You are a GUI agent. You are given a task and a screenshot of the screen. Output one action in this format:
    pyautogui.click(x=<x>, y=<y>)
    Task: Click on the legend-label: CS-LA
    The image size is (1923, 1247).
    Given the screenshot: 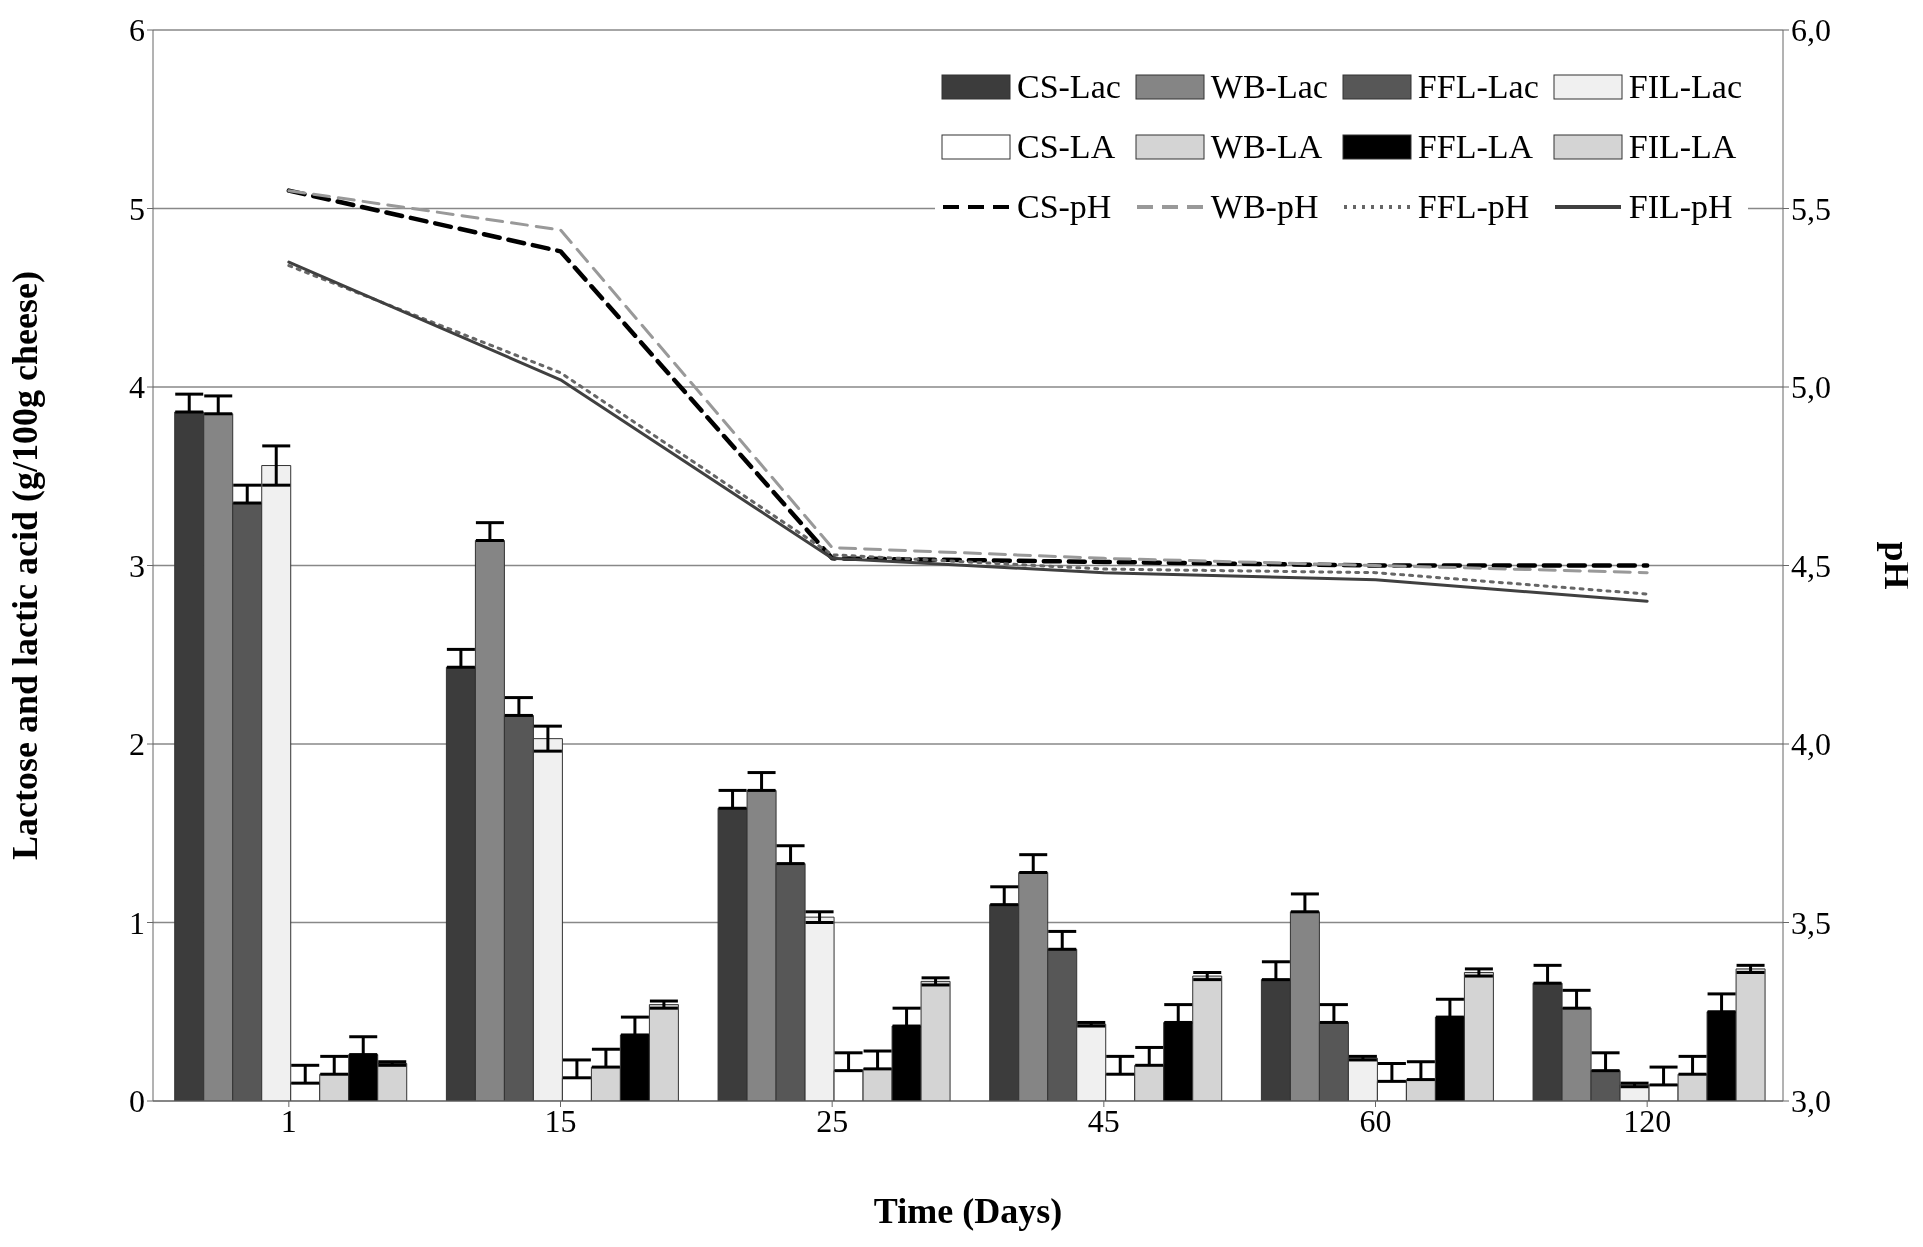 What is the action you would take?
    pyautogui.click(x=1066, y=147)
    